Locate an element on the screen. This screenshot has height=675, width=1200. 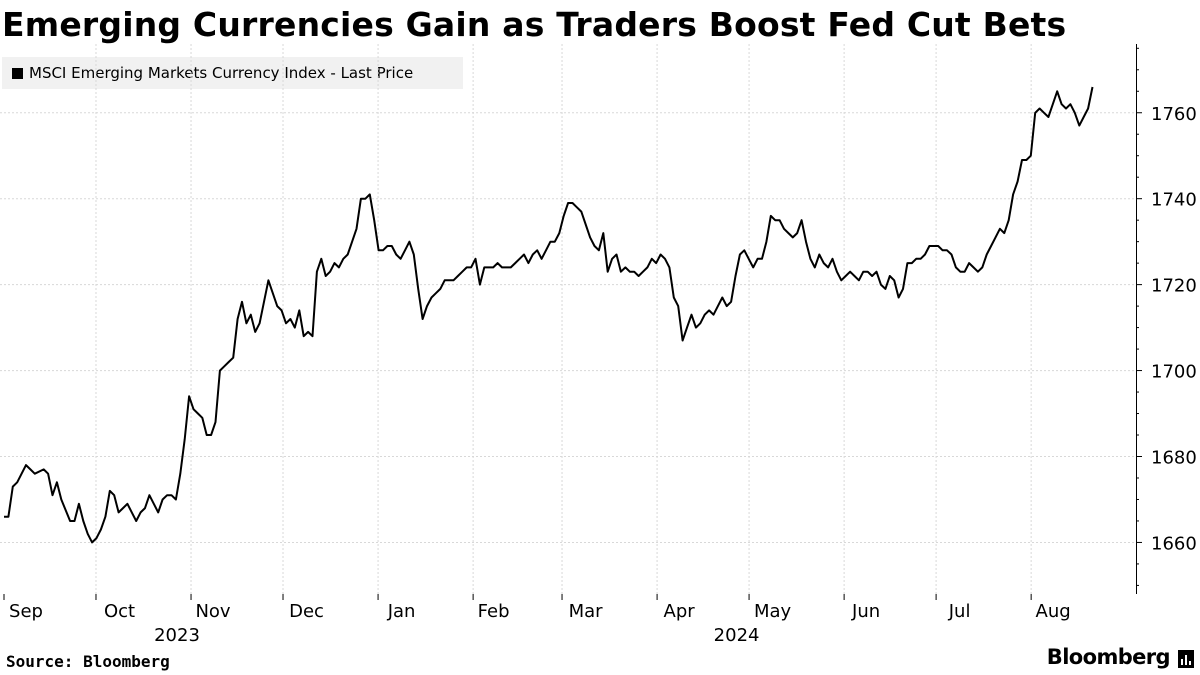
x-tick-label: Feb is located at coordinates (494, 611).